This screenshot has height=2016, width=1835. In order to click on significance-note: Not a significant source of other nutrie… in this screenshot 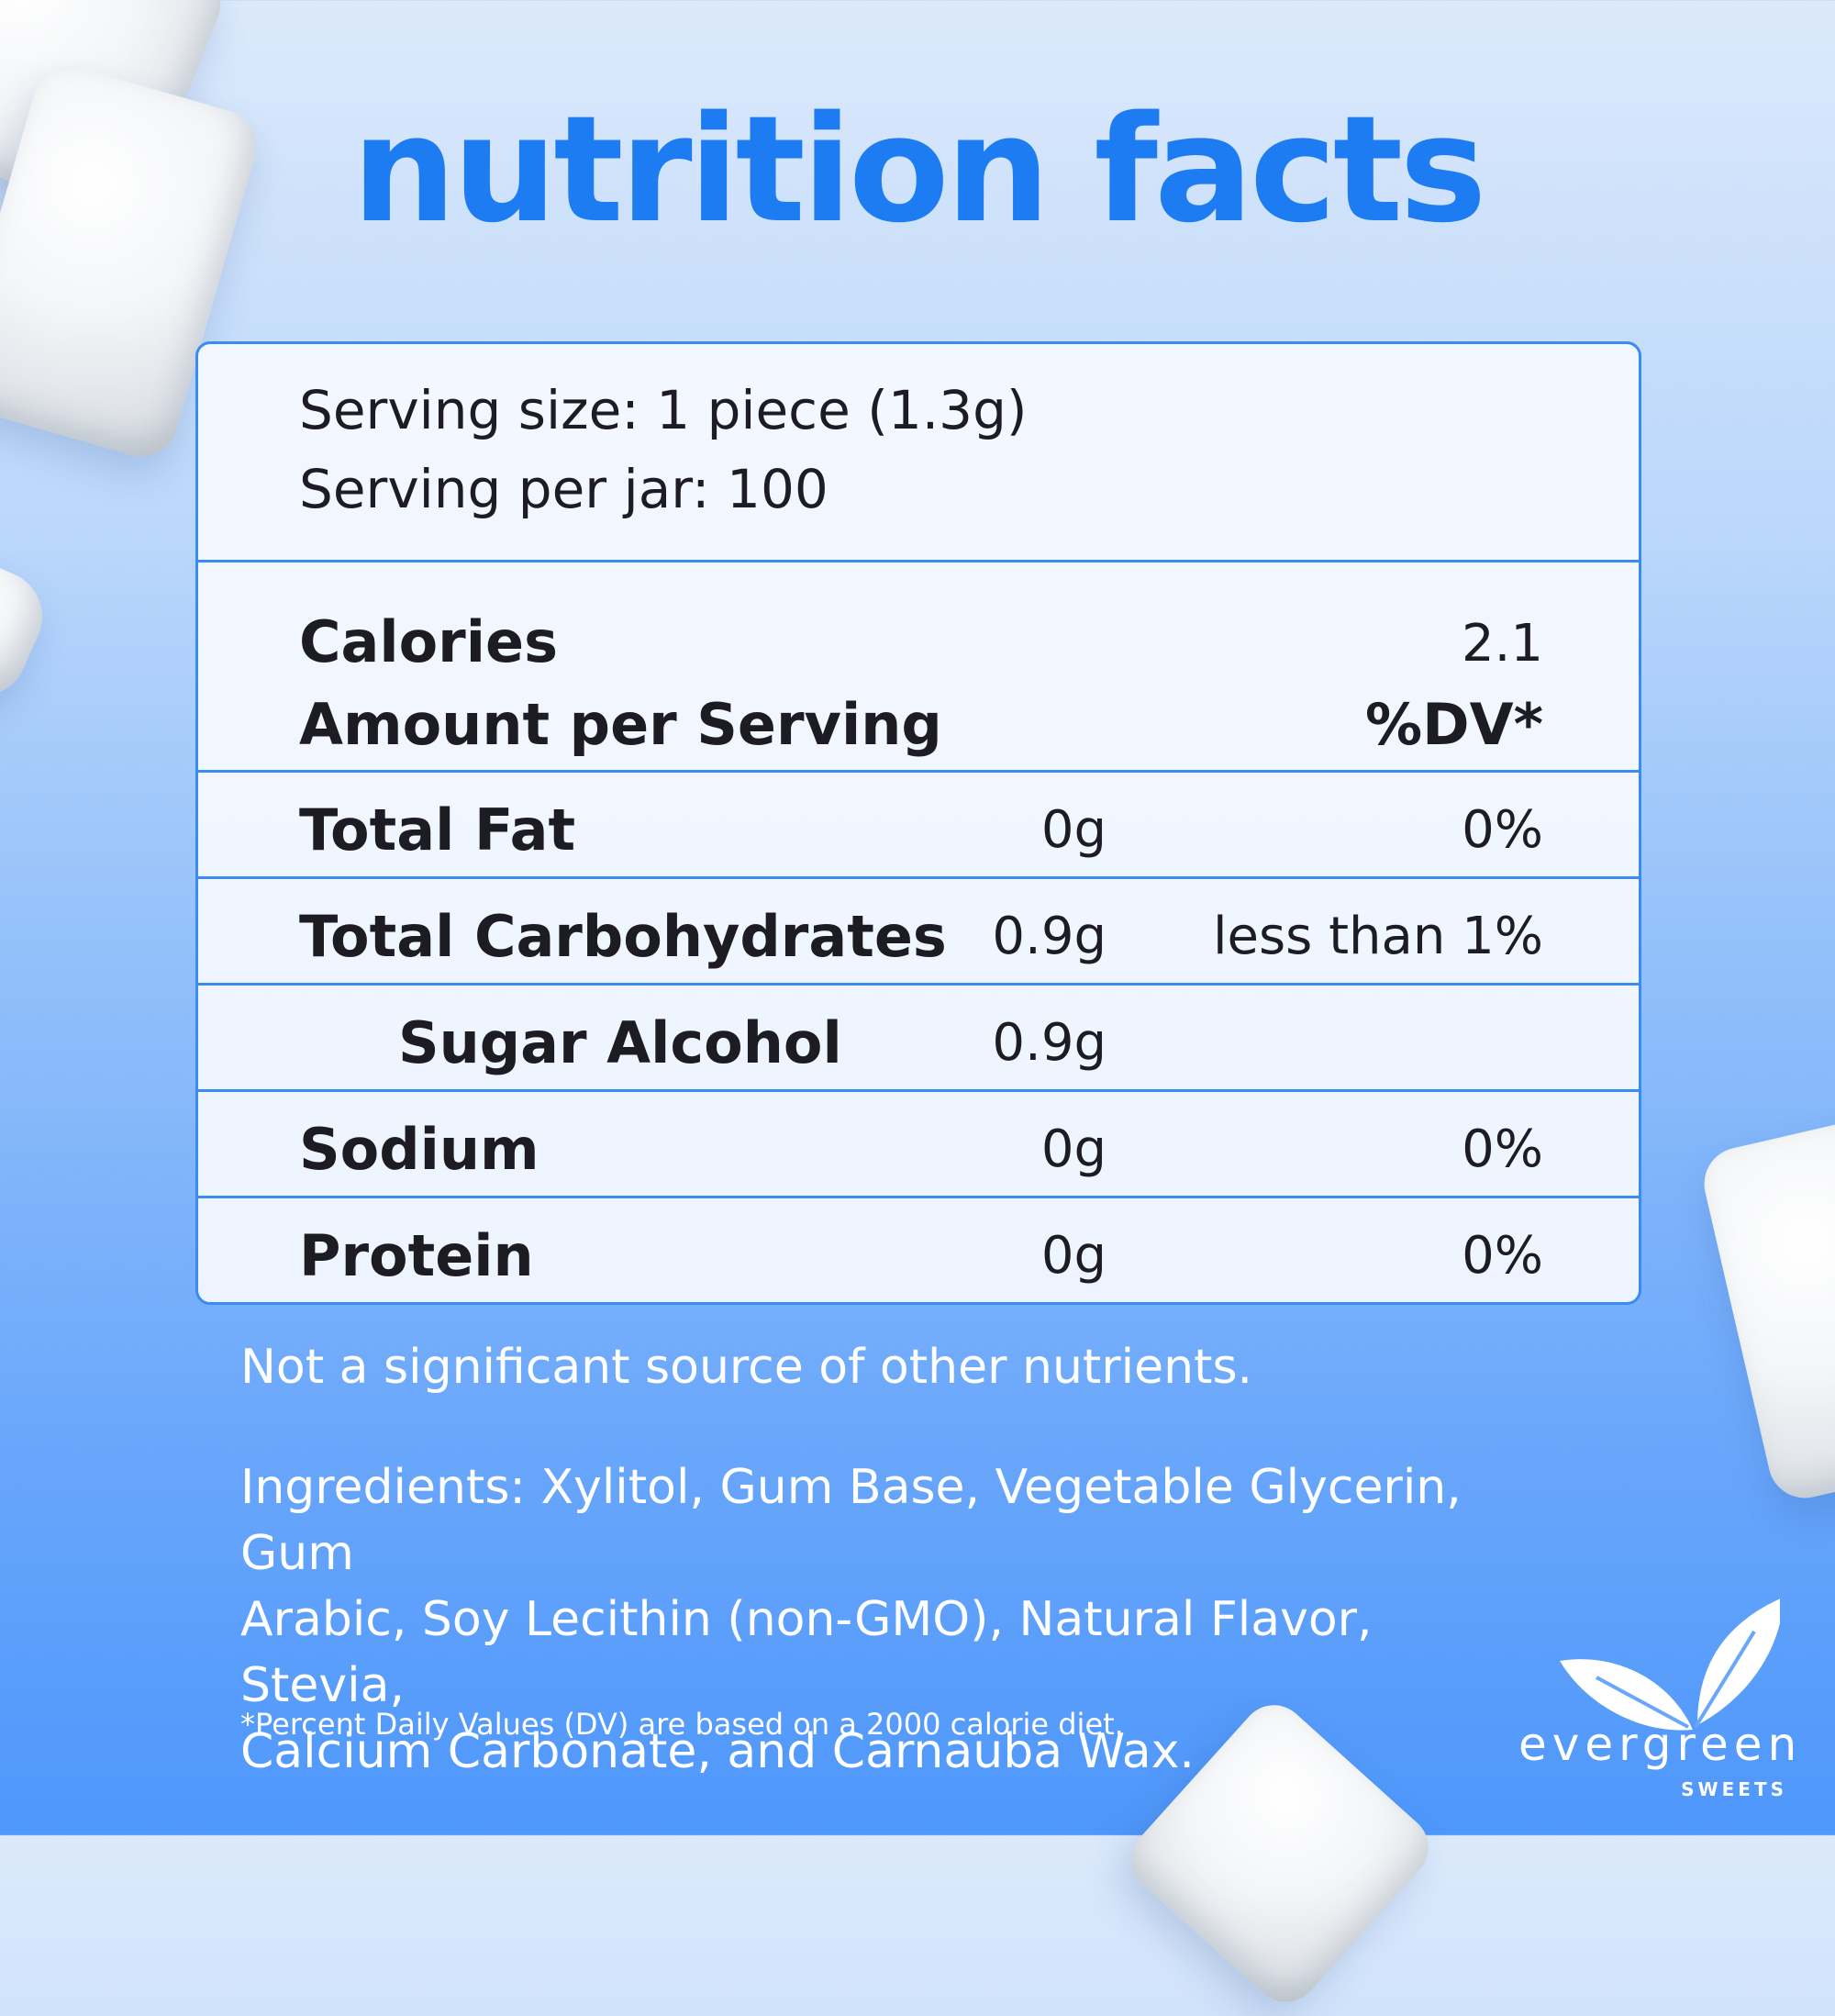, I will do `click(746, 1367)`.